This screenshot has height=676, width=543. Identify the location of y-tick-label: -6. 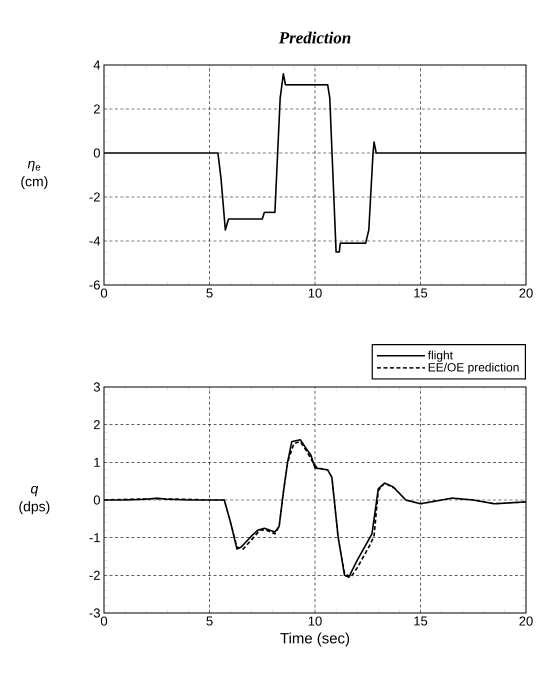
(95, 285).